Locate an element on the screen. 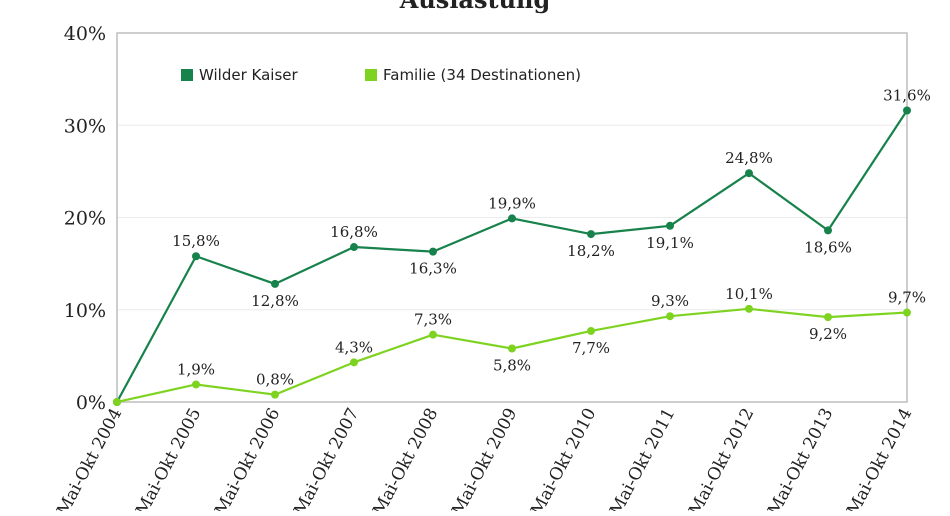 The height and width of the screenshot is (516, 950). x-tick-label: Mai-Okt 2010 is located at coordinates (563, 458).